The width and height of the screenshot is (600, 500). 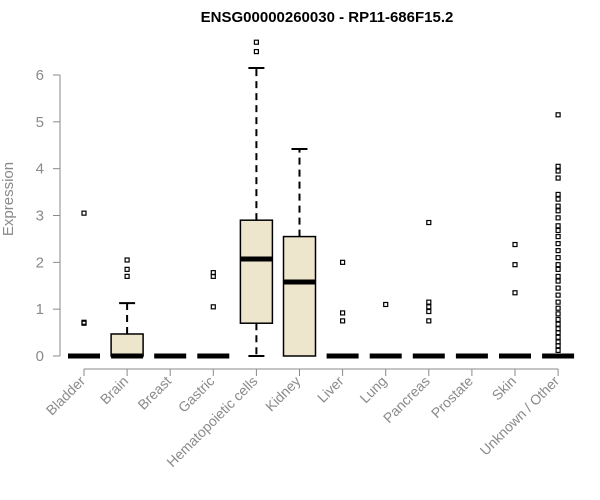 I want to click on box-brain, so click(x=127, y=308).